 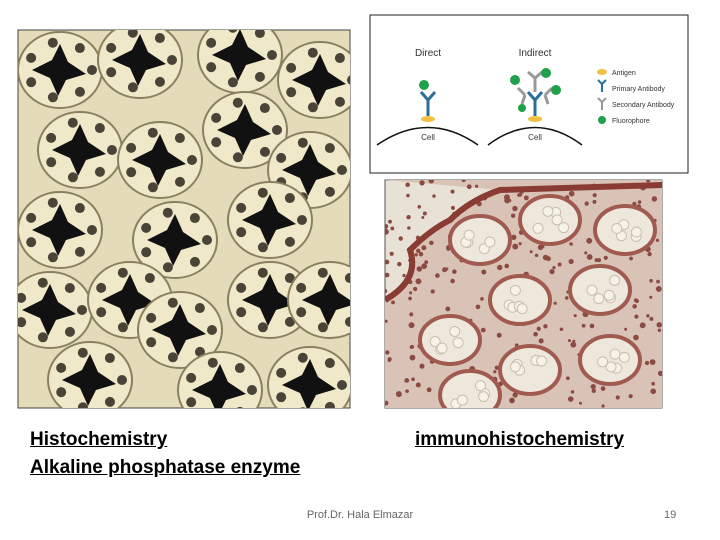 What do you see at coordinates (535, 137) in the screenshot?
I see `cell-label: Cell` at bounding box center [535, 137].